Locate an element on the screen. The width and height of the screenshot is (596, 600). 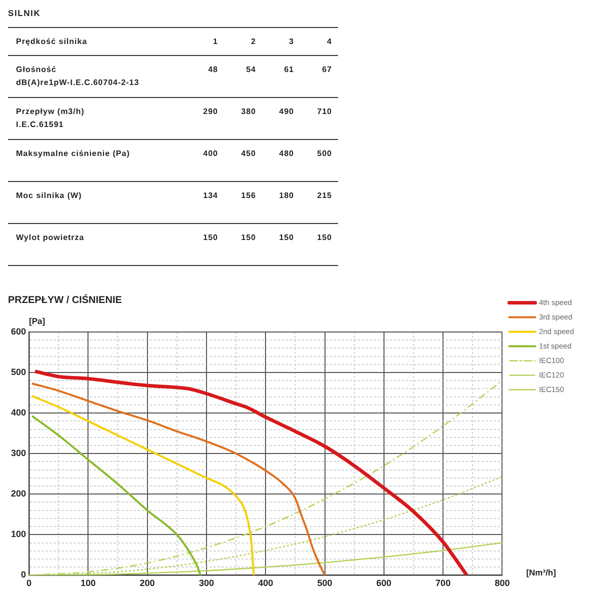
y-tick-label: 600 is located at coordinates (18, 331).